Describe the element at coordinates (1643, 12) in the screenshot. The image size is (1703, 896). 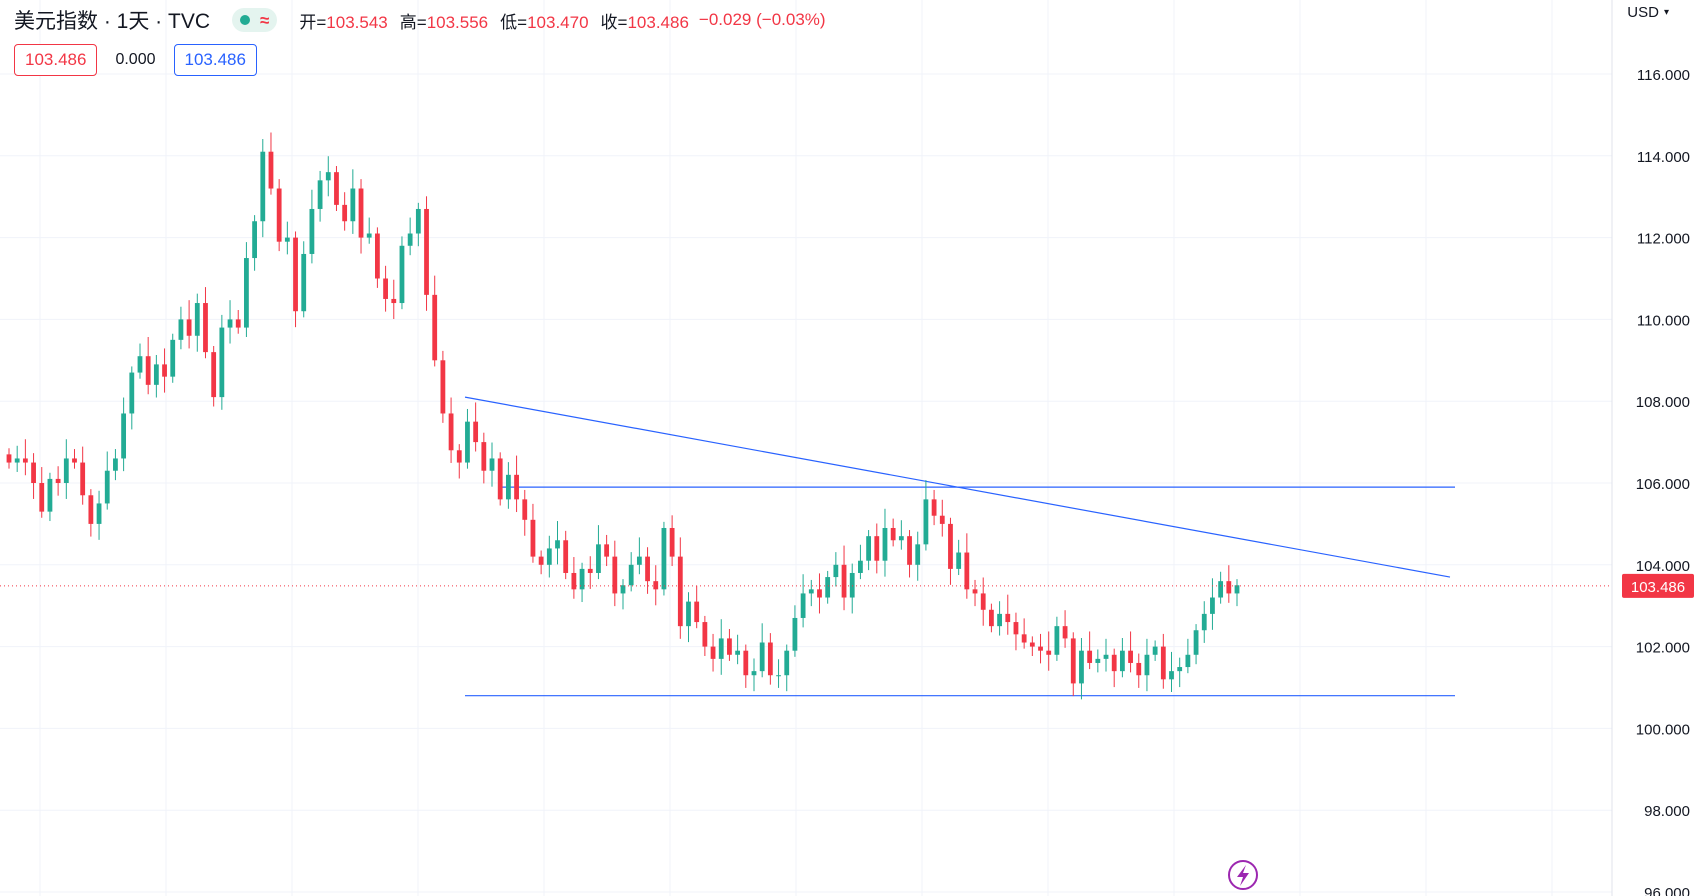
I see `currency-label: USD` at that location.